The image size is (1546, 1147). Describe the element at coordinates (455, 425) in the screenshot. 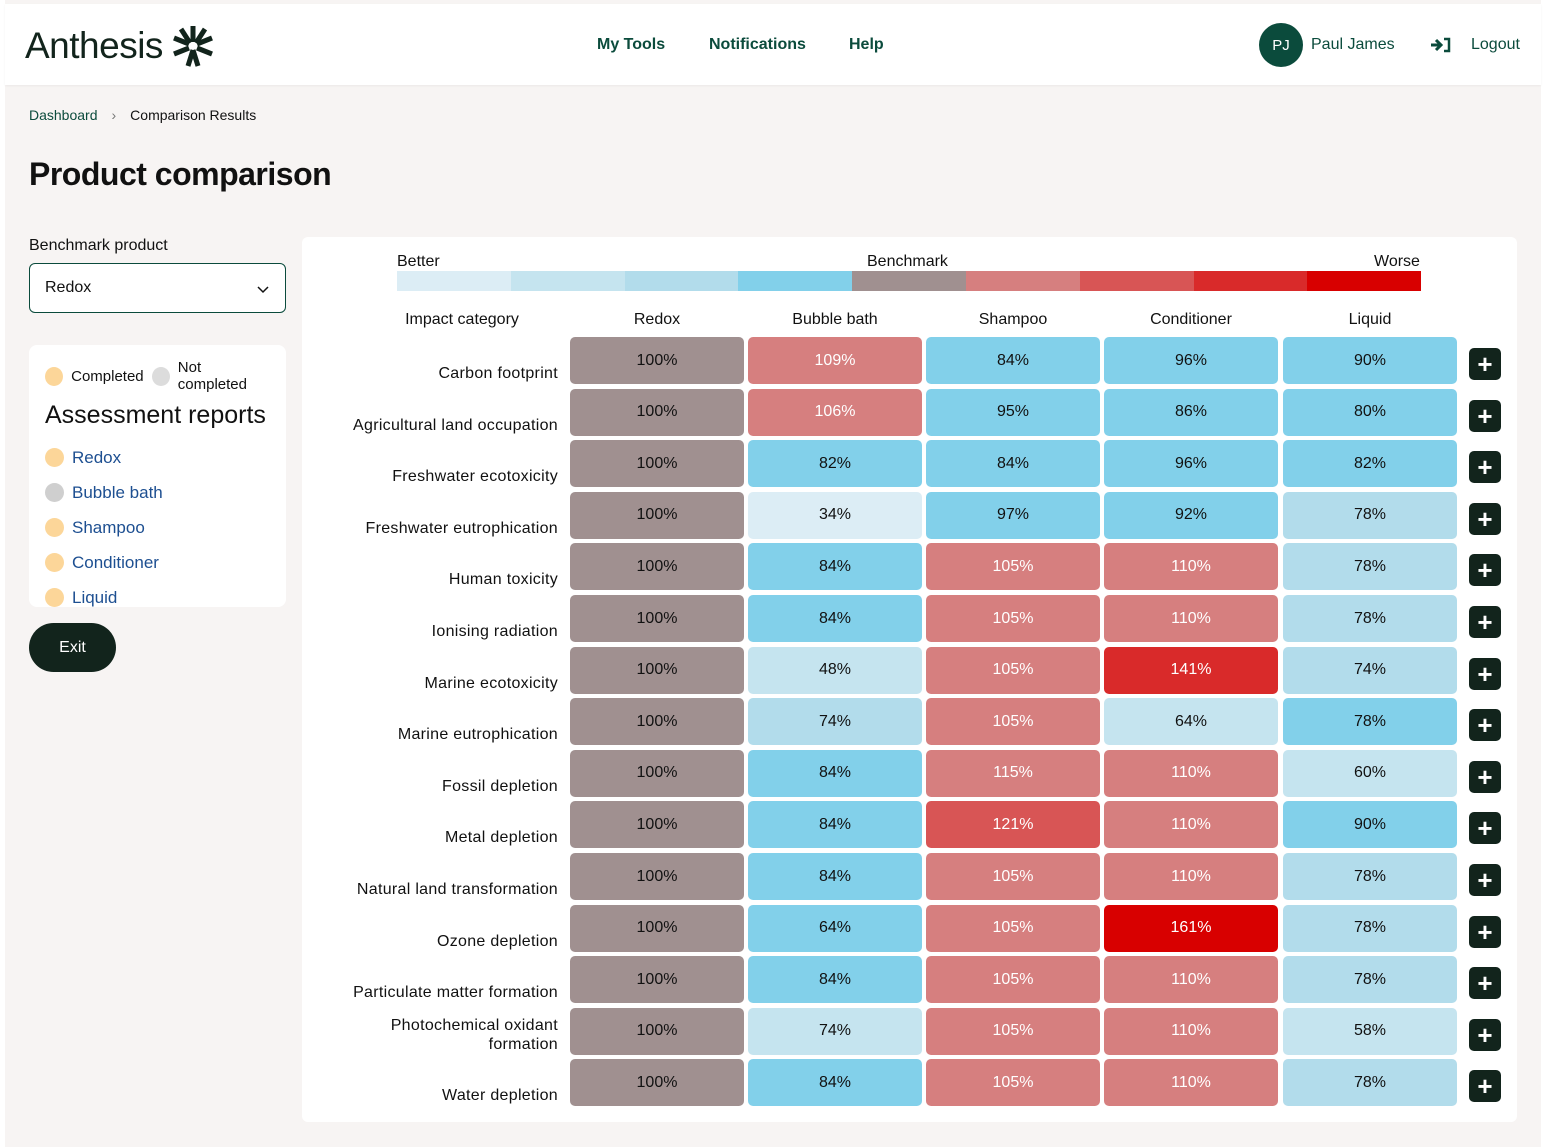

I see `impact-category-label: Agricultural land occupation` at that location.